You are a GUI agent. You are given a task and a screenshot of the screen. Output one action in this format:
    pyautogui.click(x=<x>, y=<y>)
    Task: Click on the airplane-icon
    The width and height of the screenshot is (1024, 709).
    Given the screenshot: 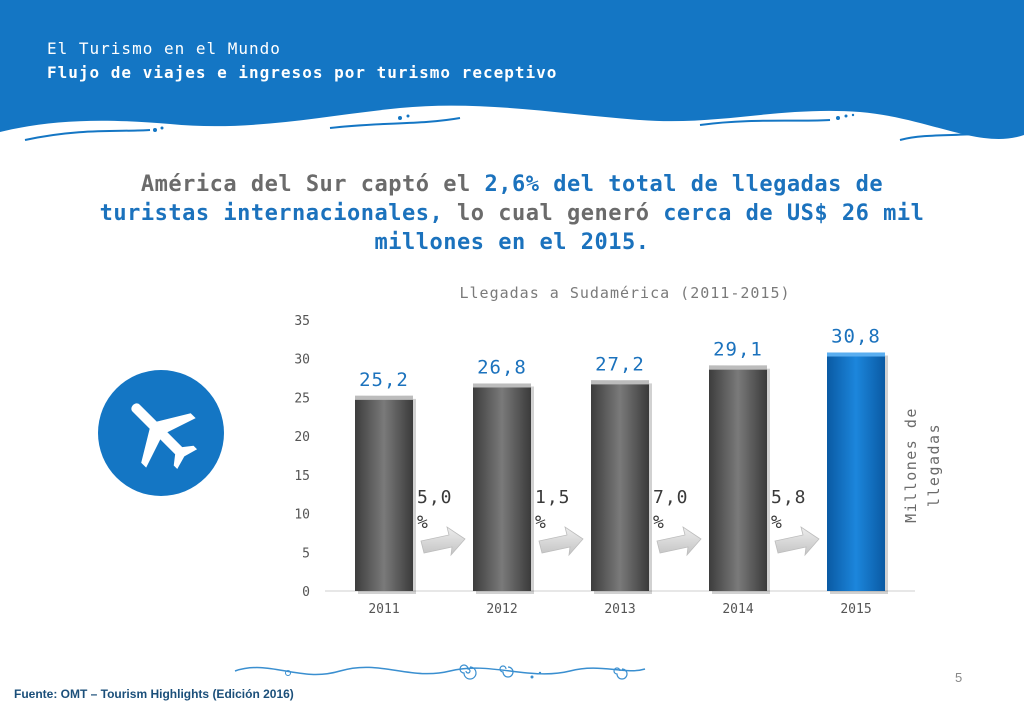 What is the action you would take?
    pyautogui.click(x=161, y=433)
    